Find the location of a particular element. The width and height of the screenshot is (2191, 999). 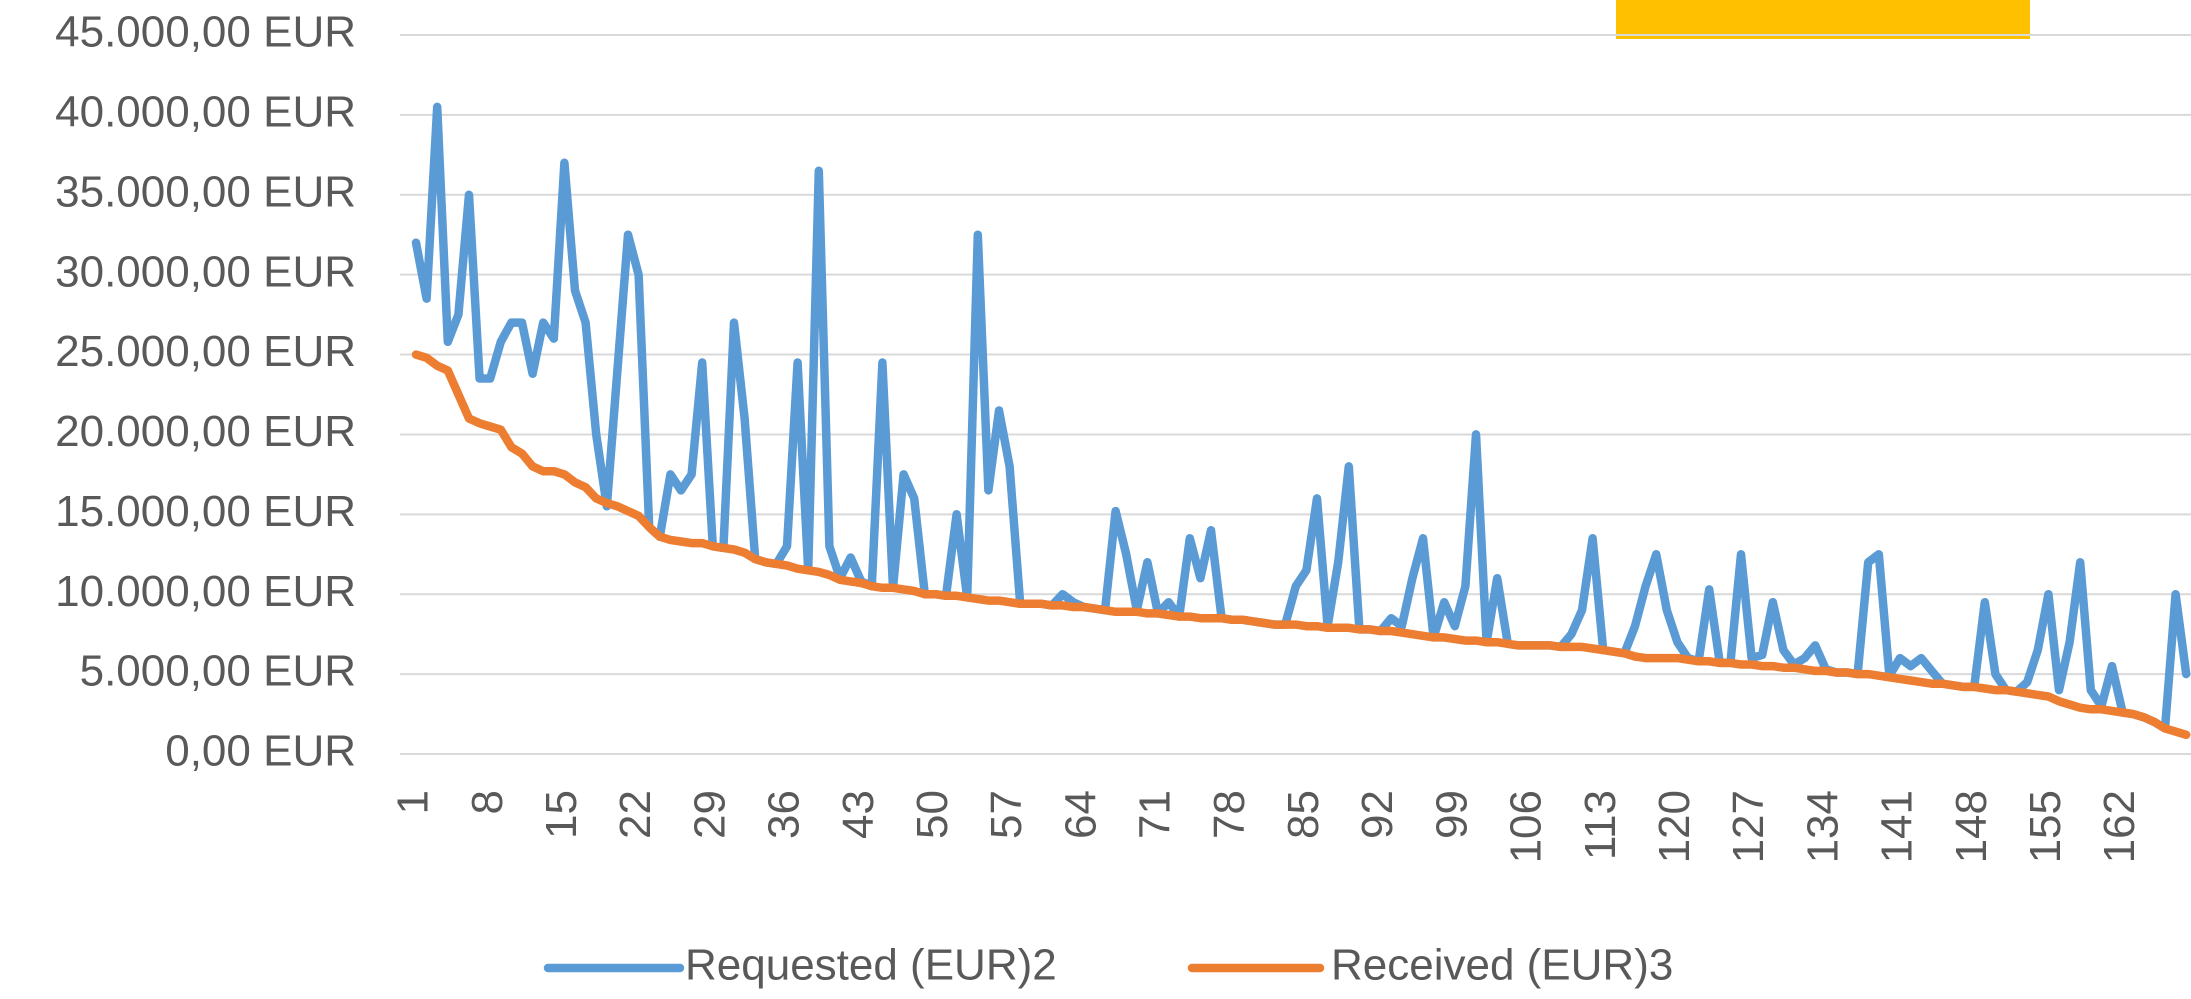

x-tick-label: 127 is located at coordinates (1748, 826).